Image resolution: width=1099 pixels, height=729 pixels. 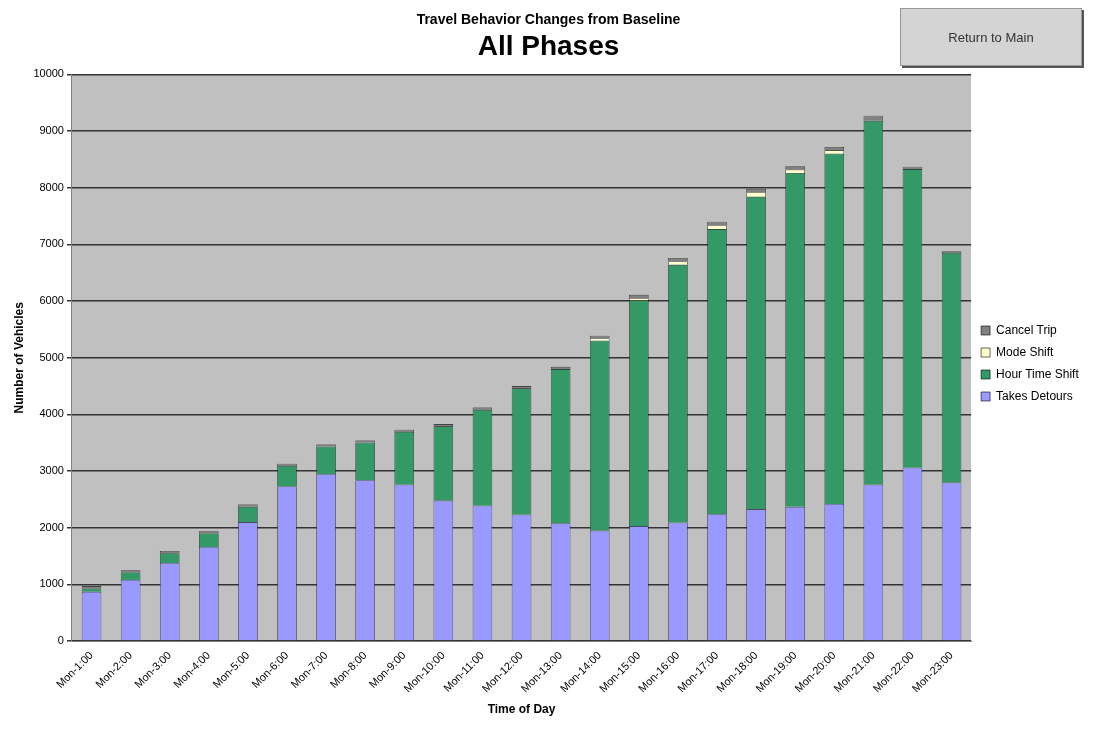 I want to click on y-axis-title: Number of Vehicles, so click(x=18, y=357).